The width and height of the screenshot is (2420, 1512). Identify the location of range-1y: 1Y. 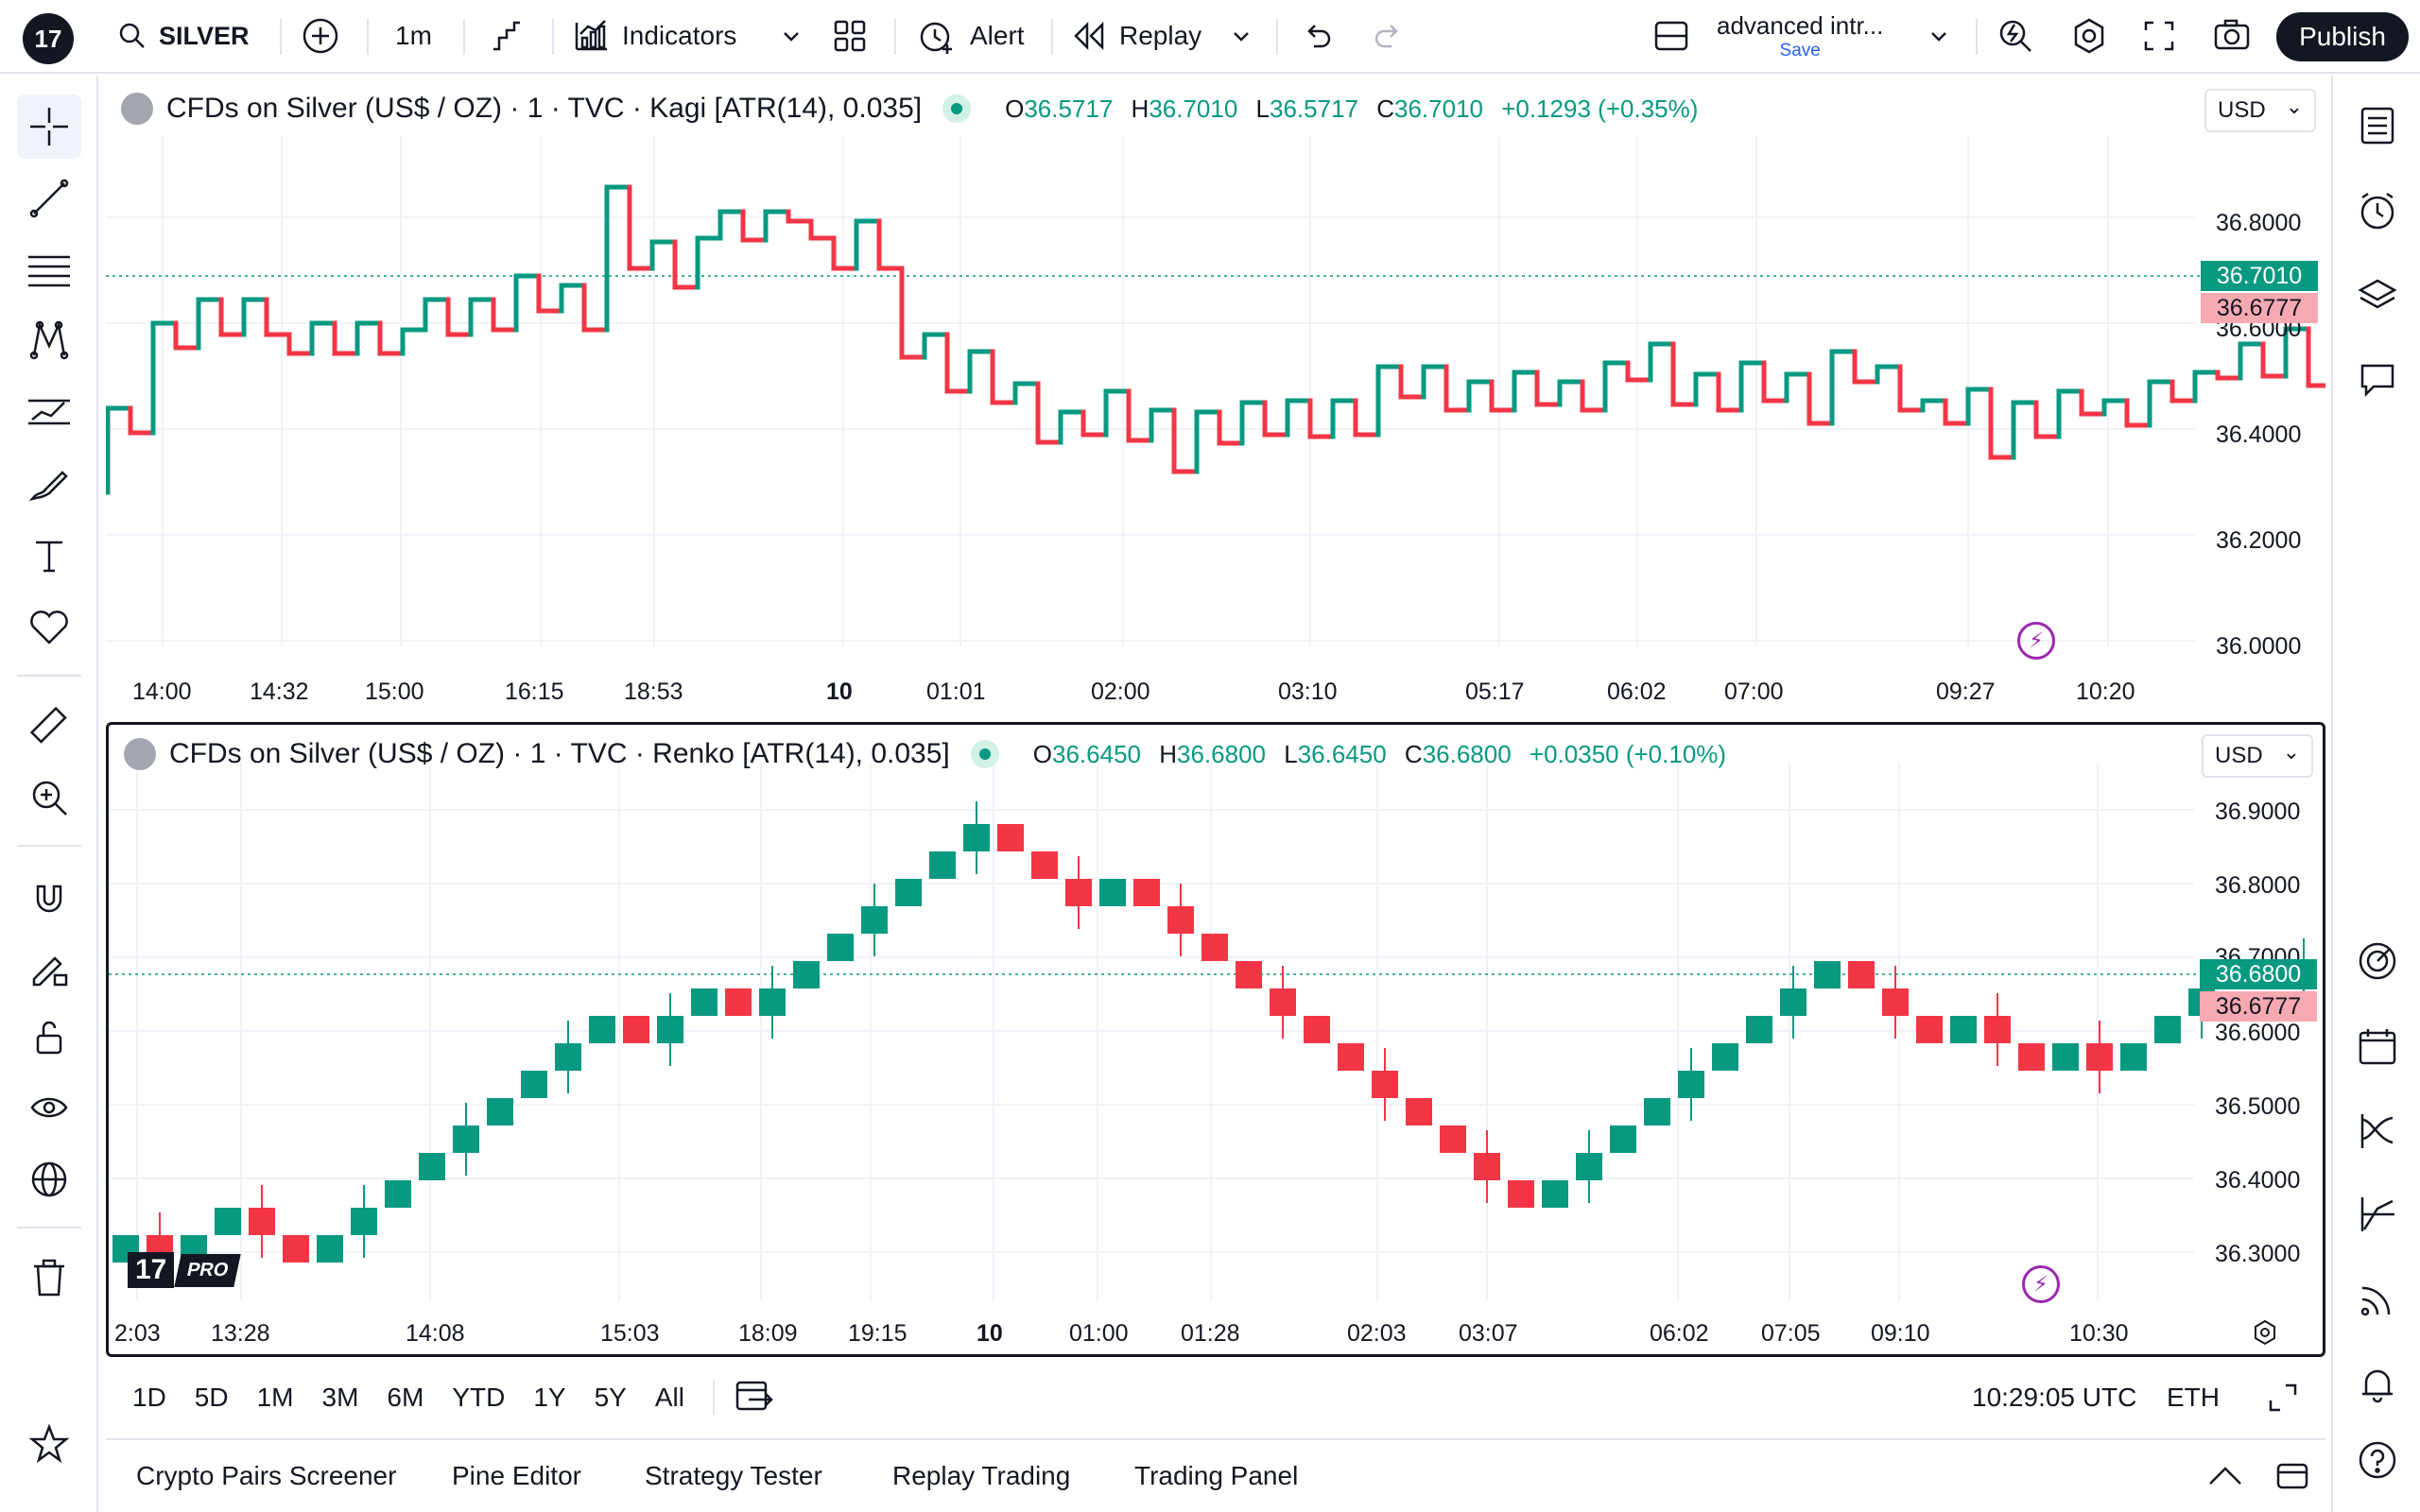
(550, 1397).